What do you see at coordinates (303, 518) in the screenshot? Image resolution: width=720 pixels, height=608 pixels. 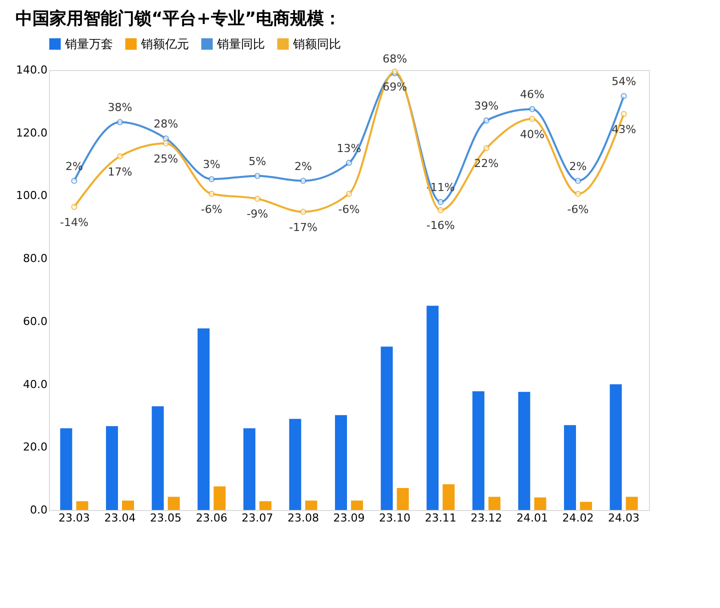 I see `x-tick-label: 23.08` at bounding box center [303, 518].